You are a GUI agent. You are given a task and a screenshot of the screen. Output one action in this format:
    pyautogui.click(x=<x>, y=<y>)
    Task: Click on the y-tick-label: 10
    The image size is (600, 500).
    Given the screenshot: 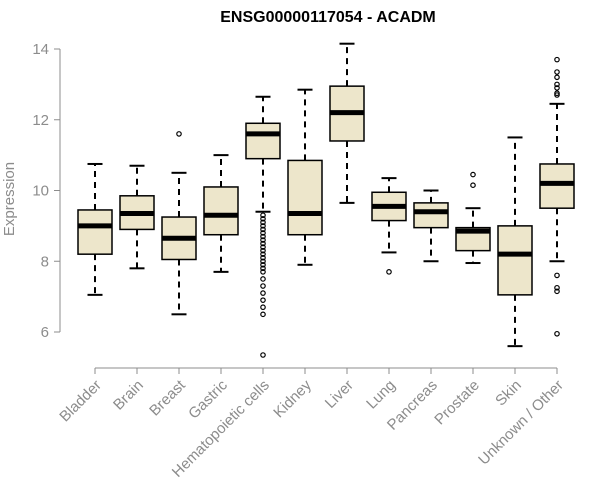 What is the action you would take?
    pyautogui.click(x=40, y=191)
    